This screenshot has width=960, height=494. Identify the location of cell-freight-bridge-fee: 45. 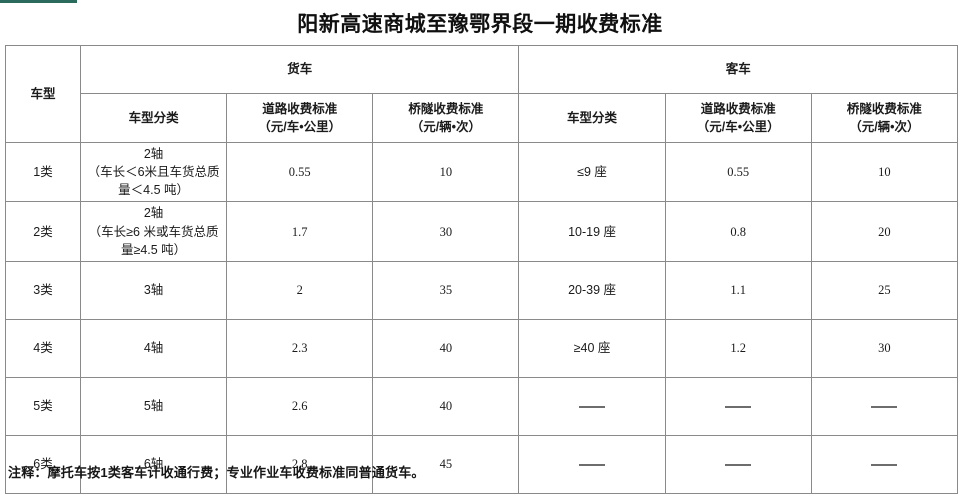
(446, 464).